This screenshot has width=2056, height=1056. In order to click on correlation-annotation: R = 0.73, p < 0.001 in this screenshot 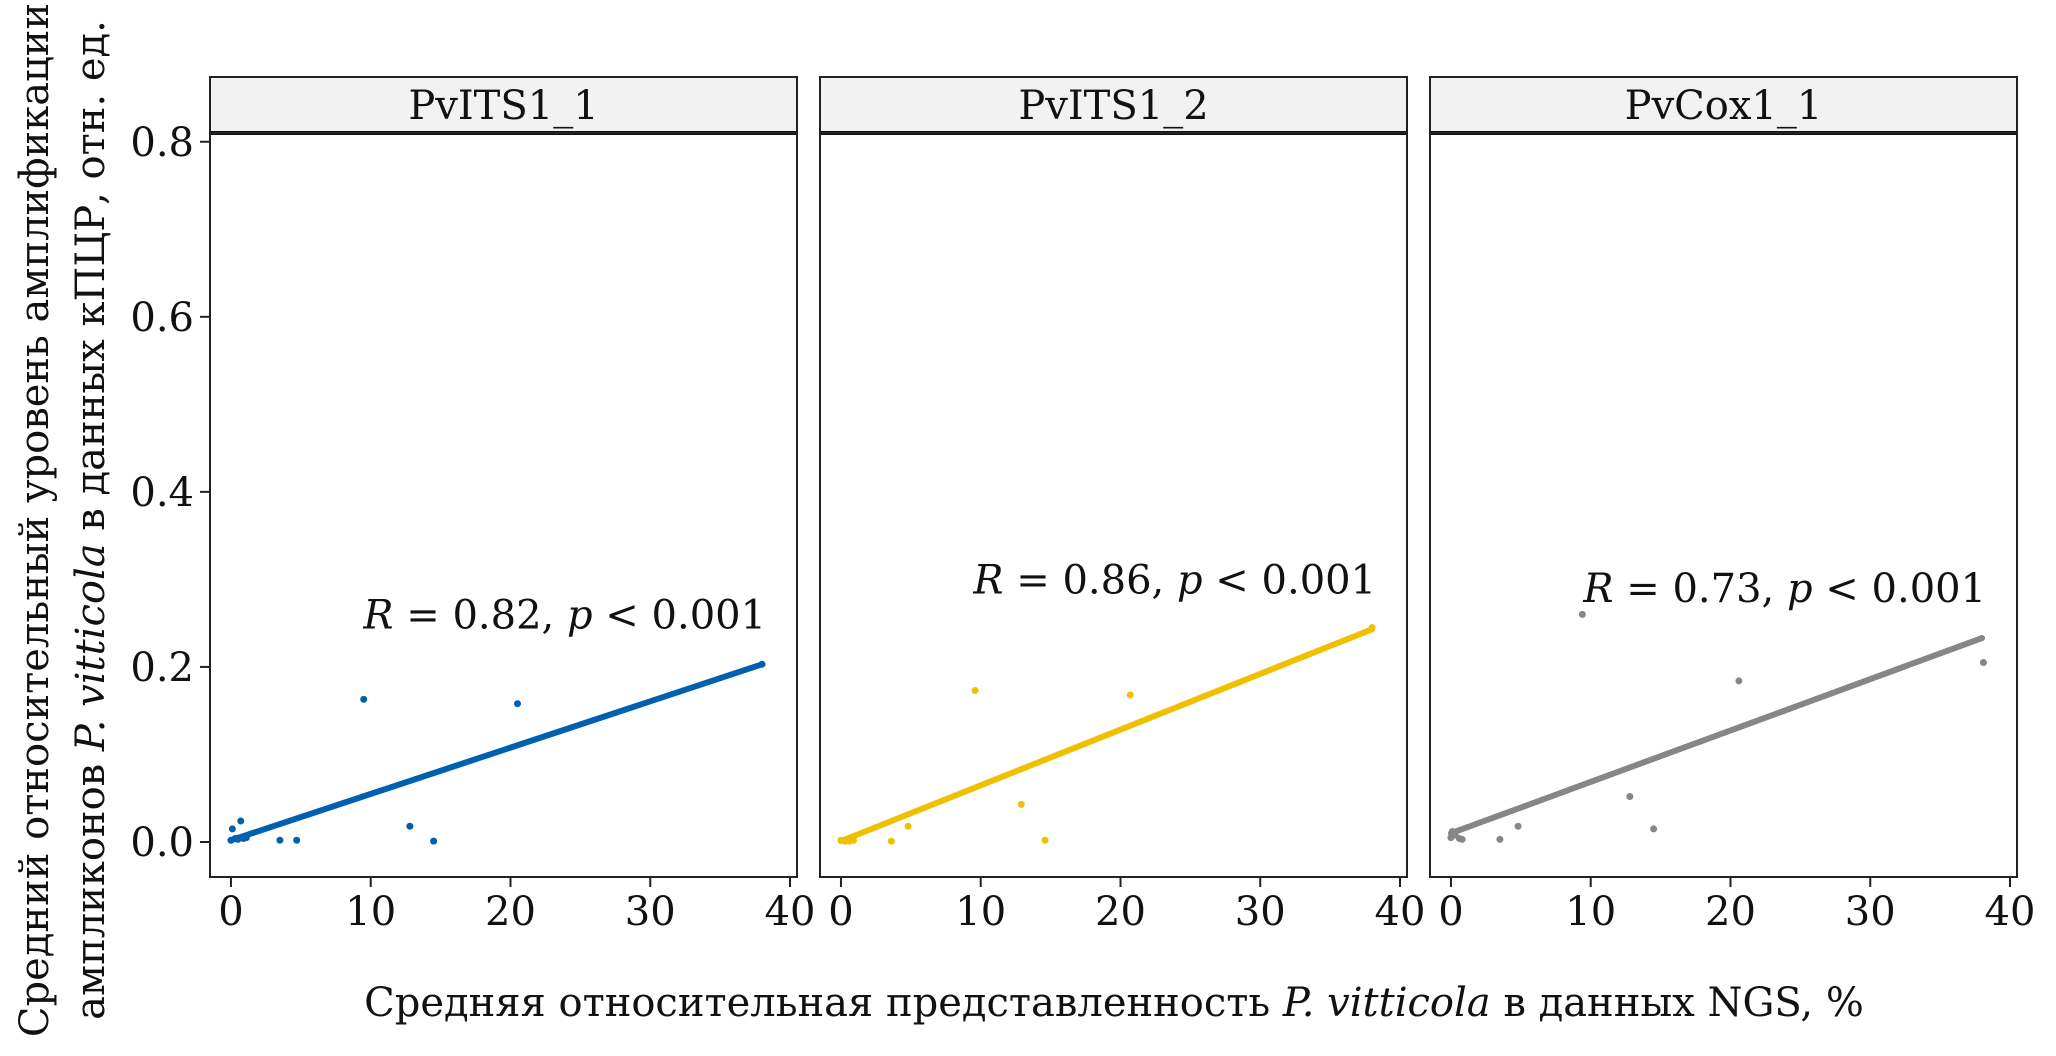, I will do `click(1784, 589)`.